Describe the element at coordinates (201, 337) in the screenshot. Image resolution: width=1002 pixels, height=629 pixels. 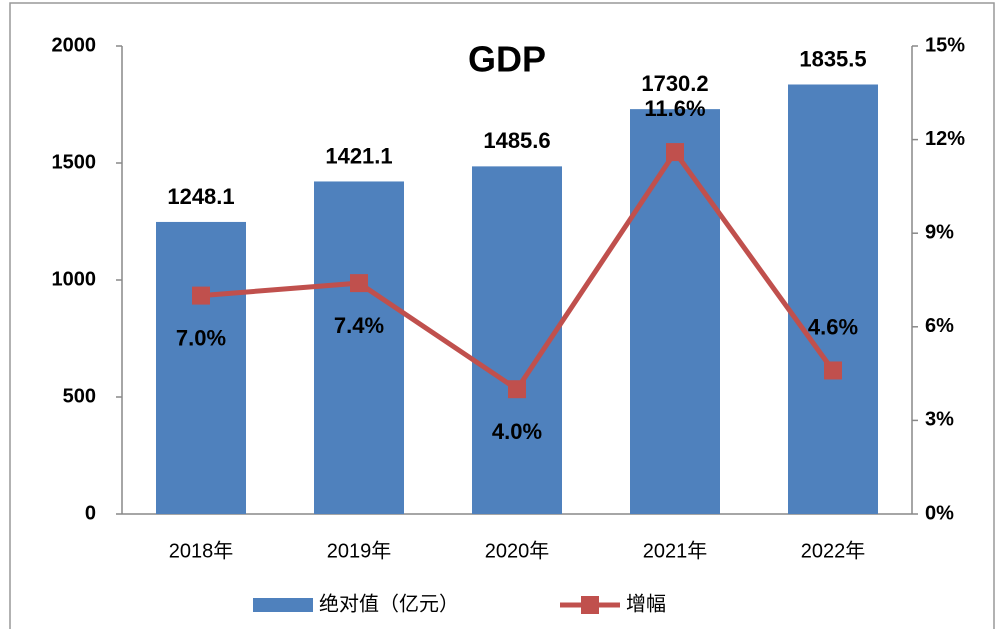
I see `line-value-label: 7.0%` at that location.